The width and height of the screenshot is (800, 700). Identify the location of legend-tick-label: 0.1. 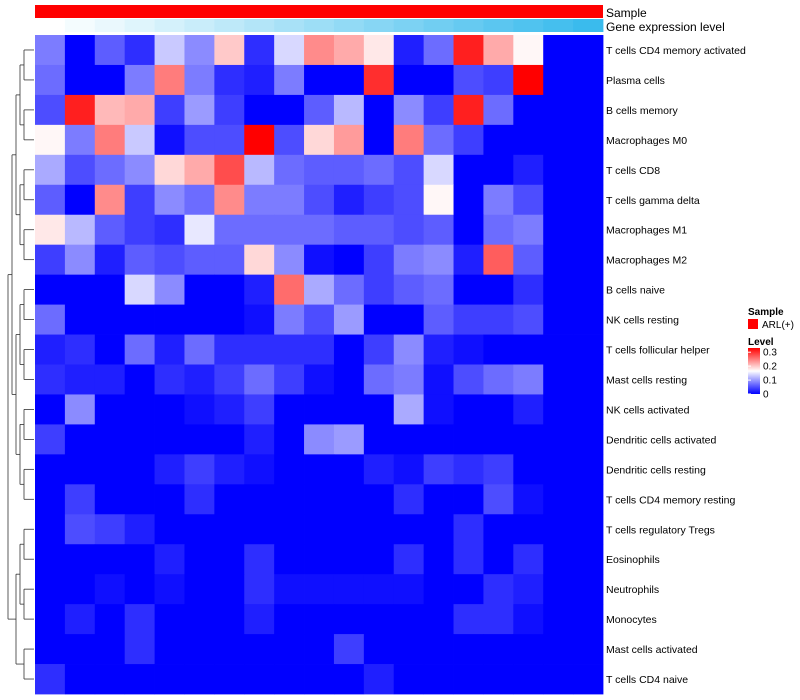
(770, 381).